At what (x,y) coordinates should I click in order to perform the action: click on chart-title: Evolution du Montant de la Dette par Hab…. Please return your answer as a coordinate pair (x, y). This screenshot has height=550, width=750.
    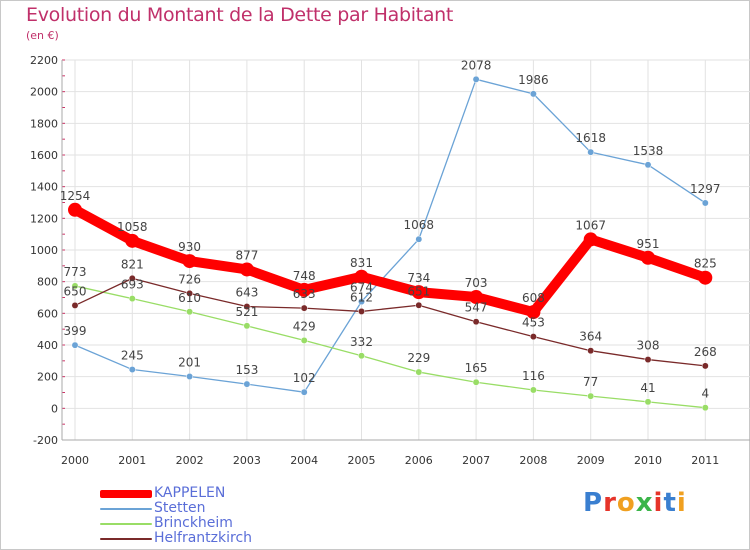
    Looking at the image, I should click on (240, 15).